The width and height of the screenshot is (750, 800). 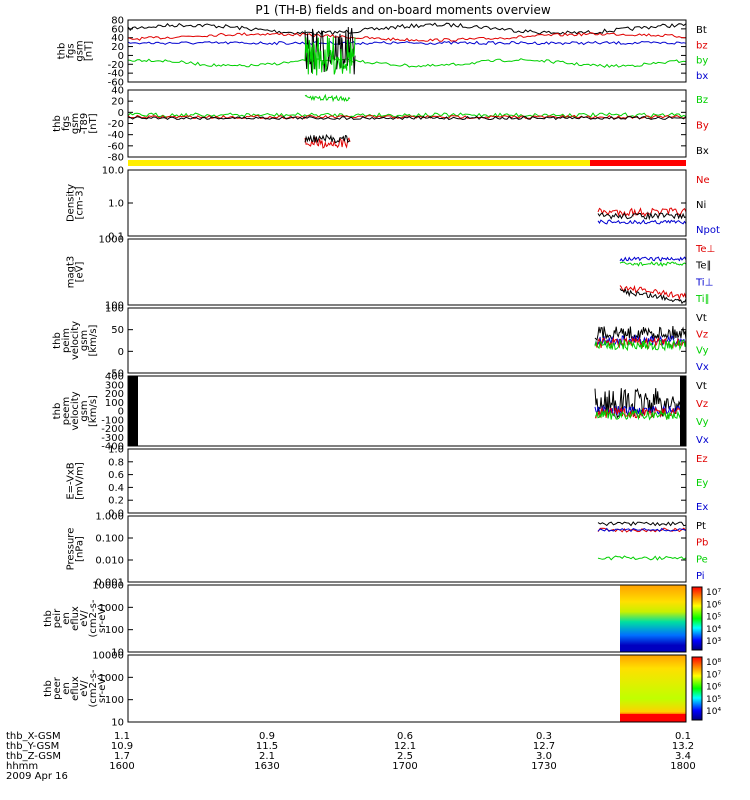 I want to click on panel-tick-label: 0.010, so click(x=109, y=561).